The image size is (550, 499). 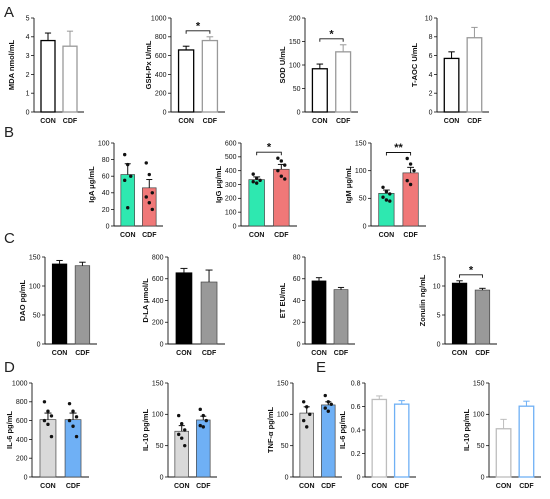 I want to click on y-tick-label: 20, so click(x=106, y=210).